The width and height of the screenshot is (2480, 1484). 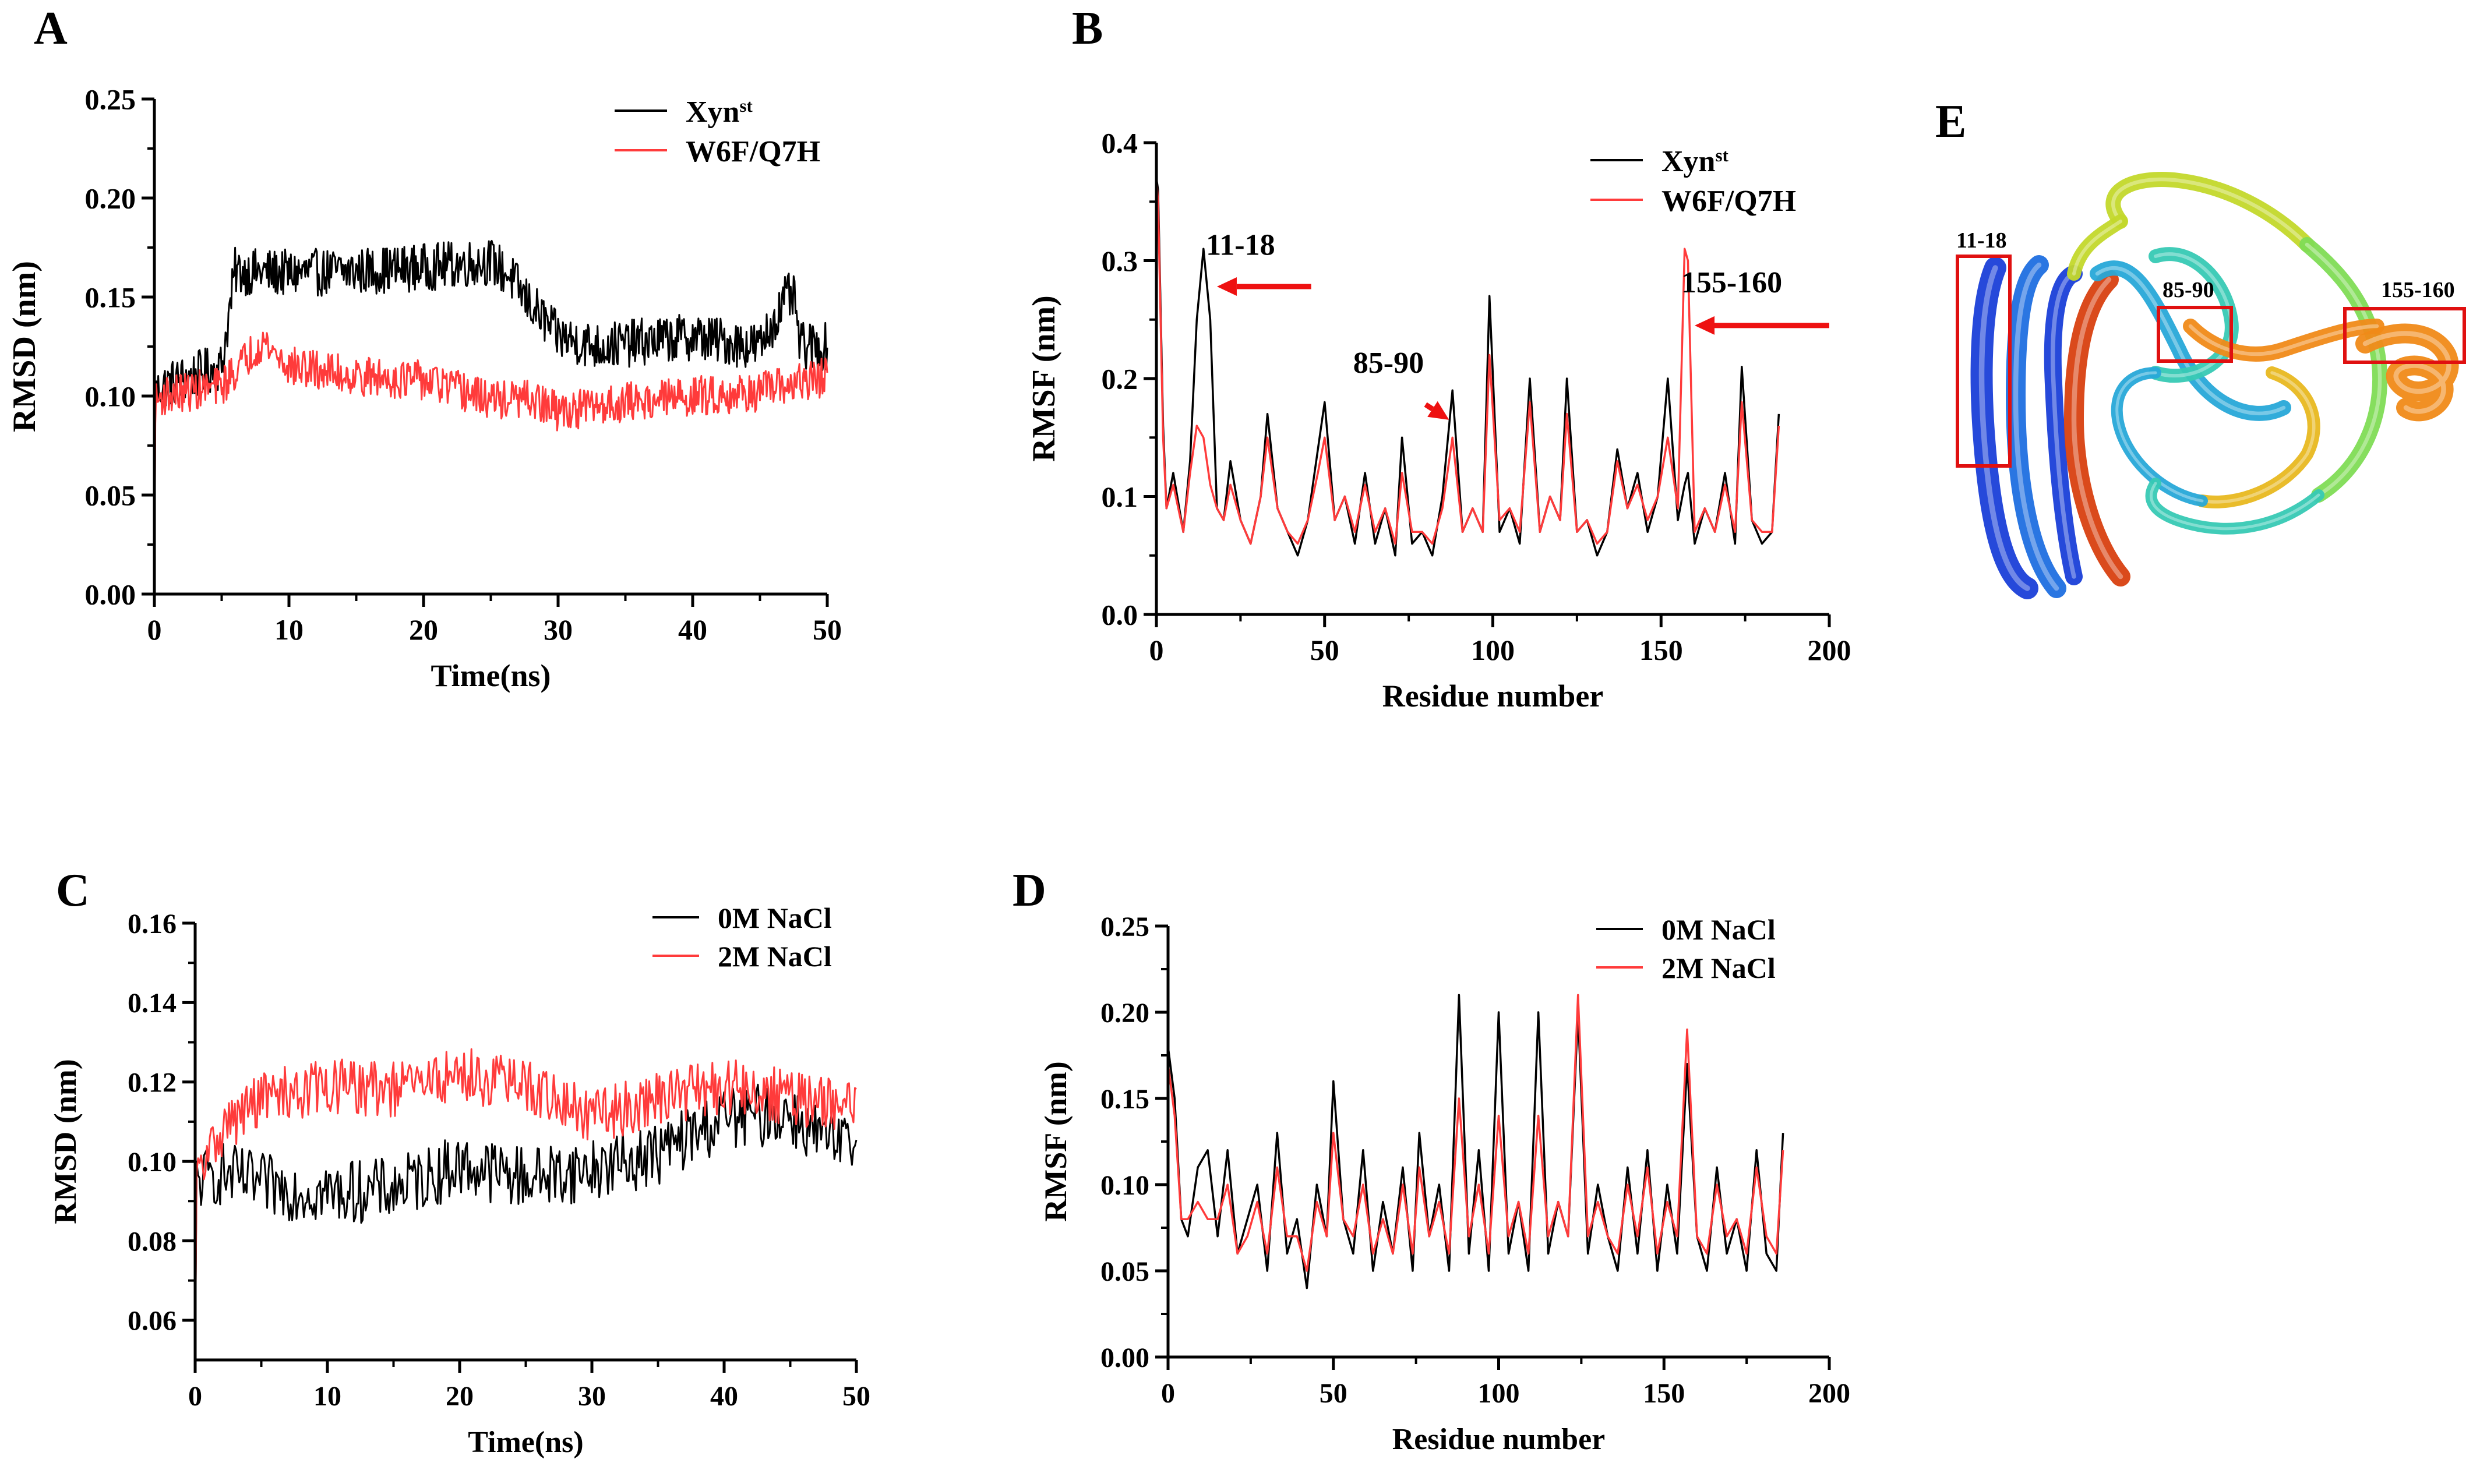 I want to click on y-tick-label-b: 0.2, so click(x=1120, y=379).